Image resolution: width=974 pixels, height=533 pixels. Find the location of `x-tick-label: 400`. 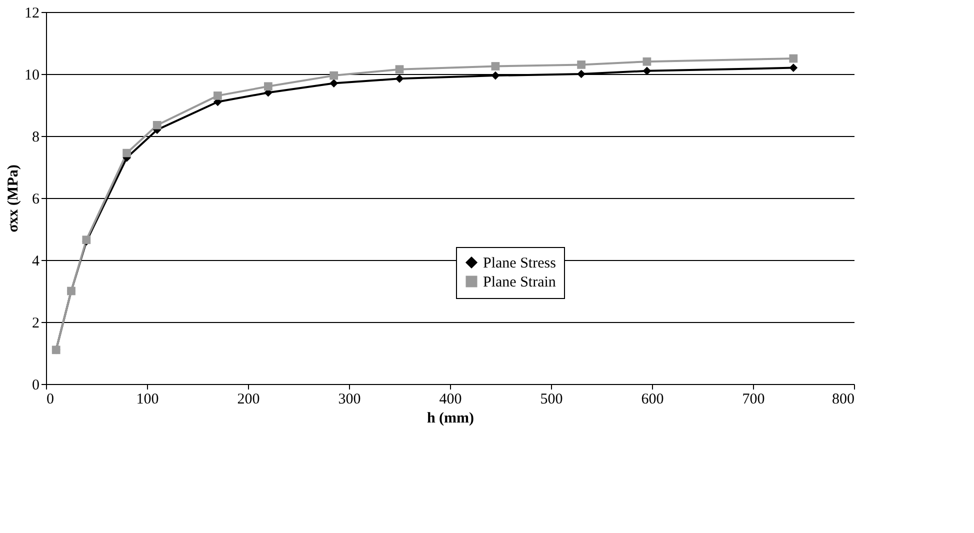

x-tick-label: 400 is located at coordinates (450, 400).